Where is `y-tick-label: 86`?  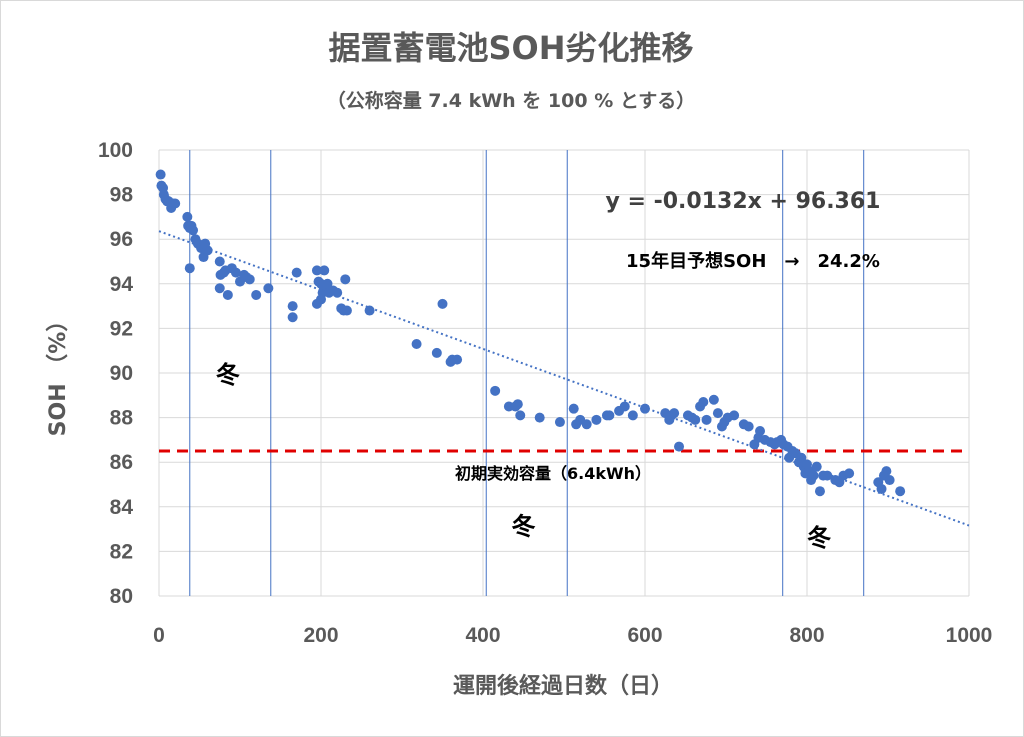 y-tick-label: 86 is located at coordinates (121, 462).